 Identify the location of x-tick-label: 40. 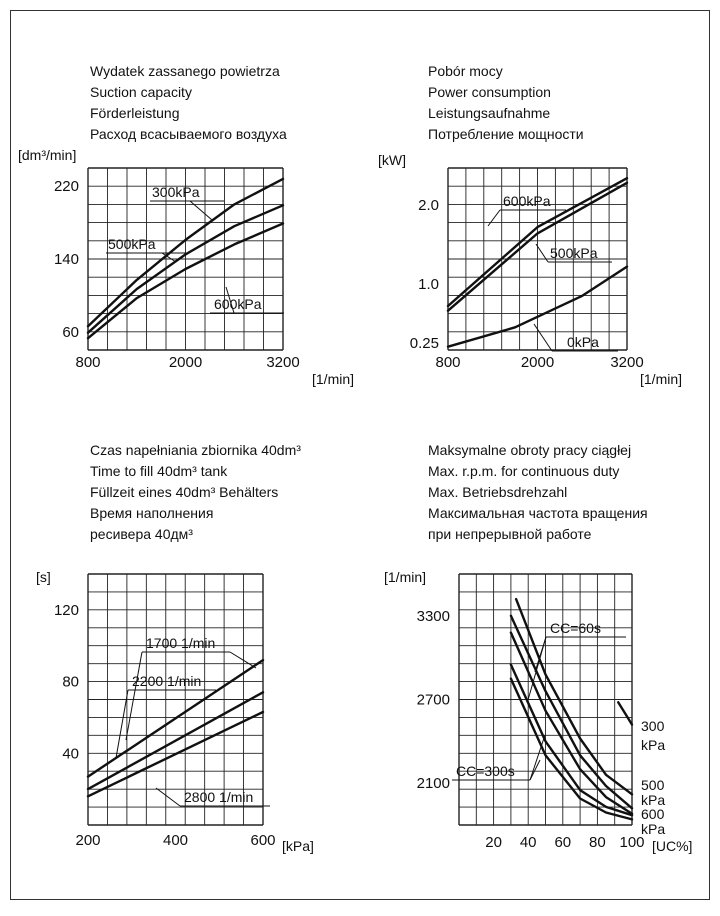
(528, 842).